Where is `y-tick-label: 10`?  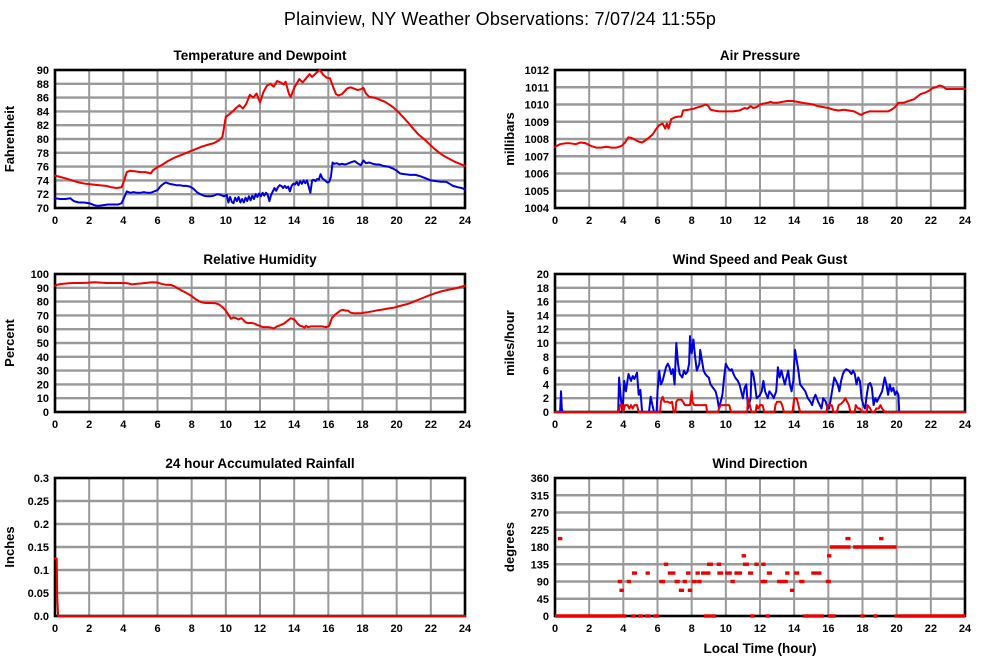
y-tick-label: 10 is located at coordinates (43, 399).